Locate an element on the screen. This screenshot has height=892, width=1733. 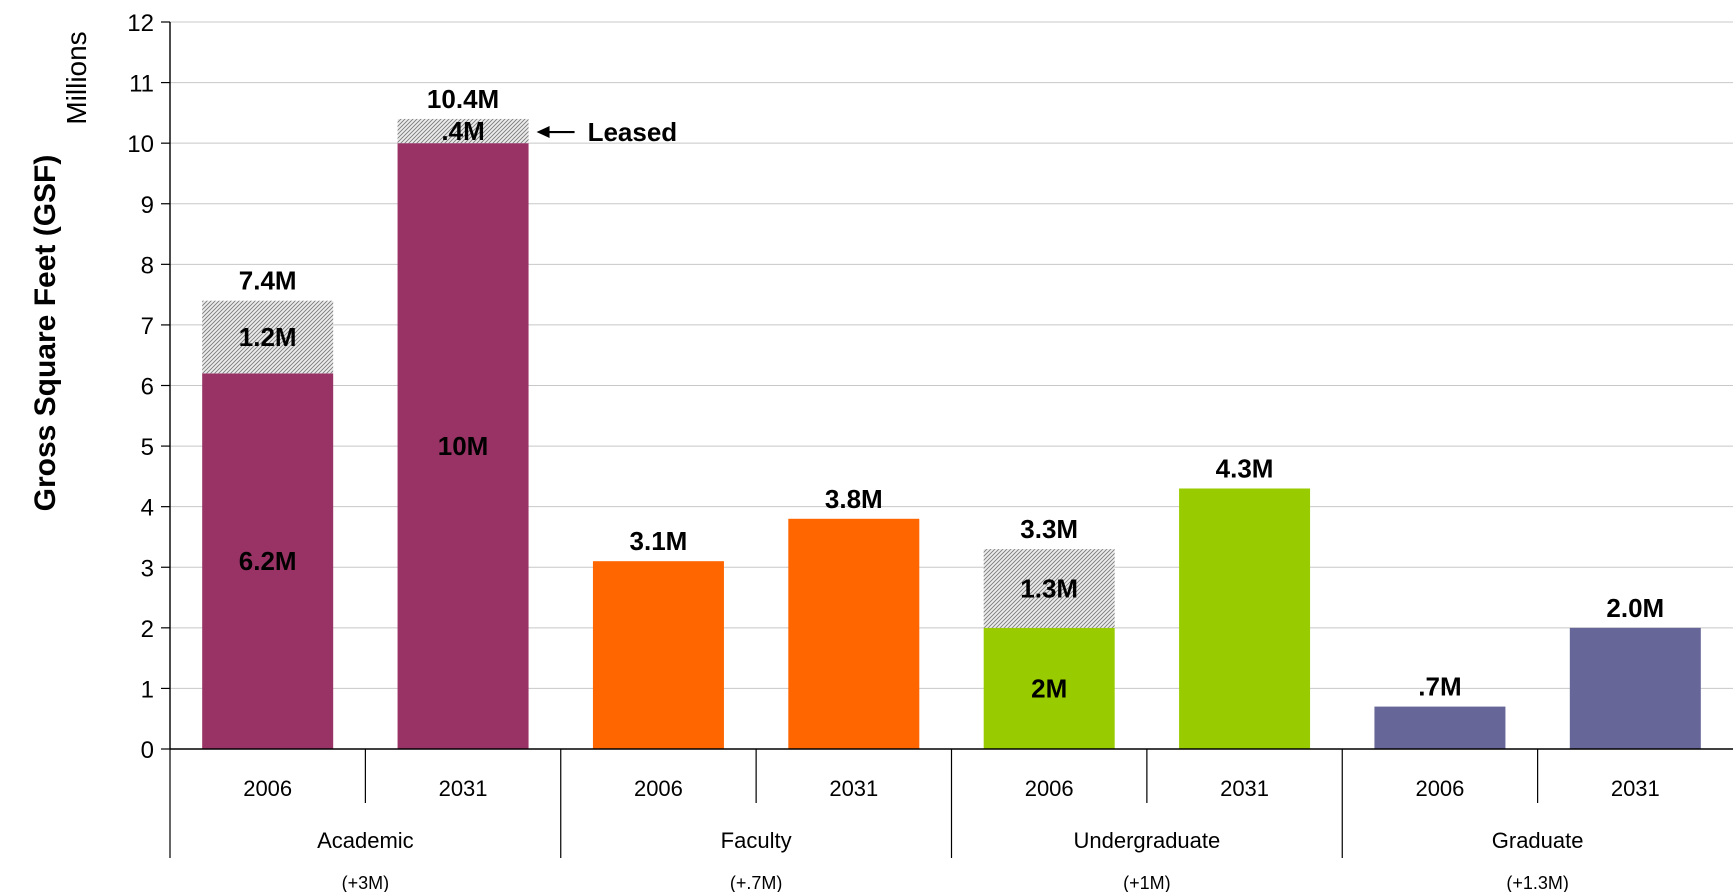
y-tick-label: 0 is located at coordinates (147, 750).